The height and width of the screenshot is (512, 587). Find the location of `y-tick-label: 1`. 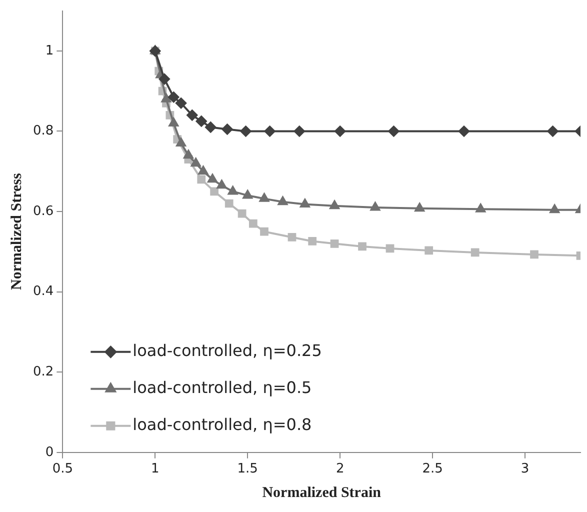

y-tick-label: 1 is located at coordinates (49, 50).